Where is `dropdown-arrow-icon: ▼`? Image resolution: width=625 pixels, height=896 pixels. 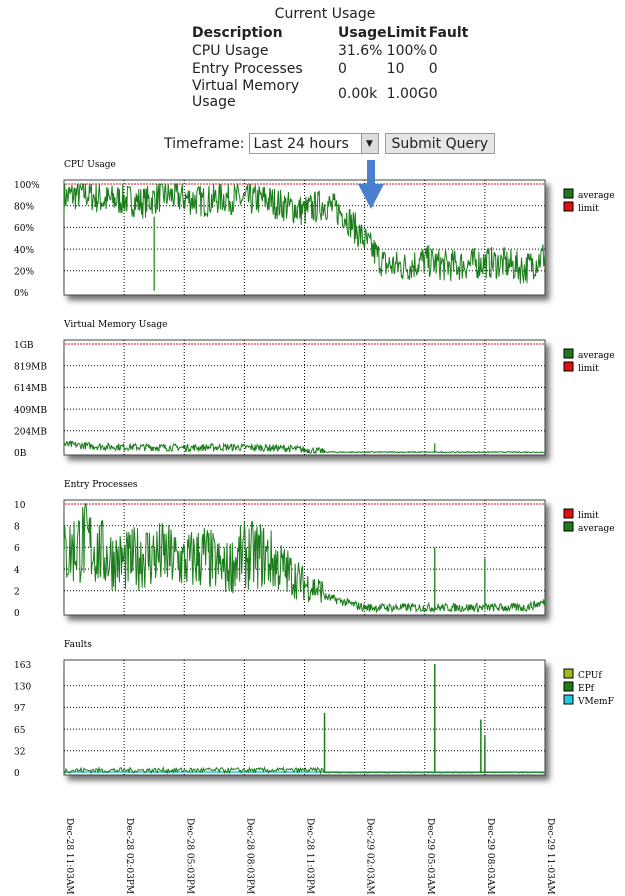 dropdown-arrow-icon: ▼ is located at coordinates (369, 143).